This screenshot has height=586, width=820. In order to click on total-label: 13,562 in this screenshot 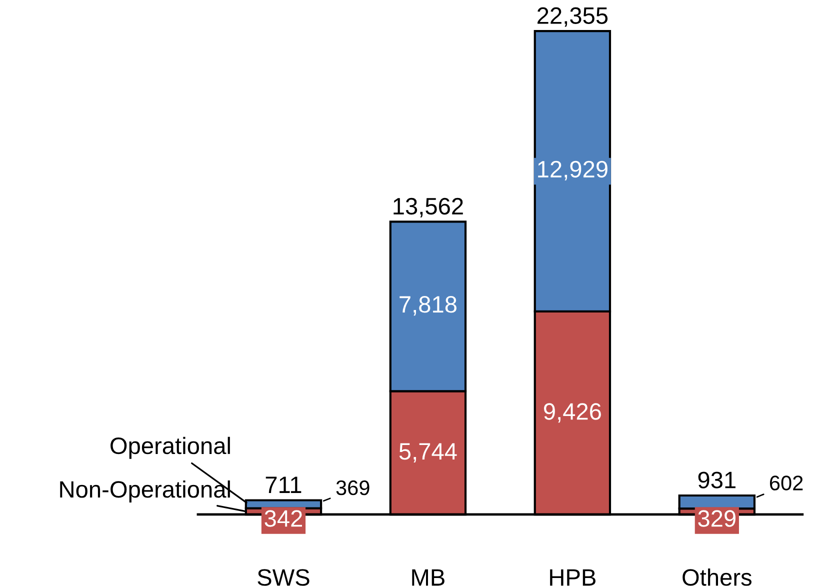, I will do `click(428, 208)`.